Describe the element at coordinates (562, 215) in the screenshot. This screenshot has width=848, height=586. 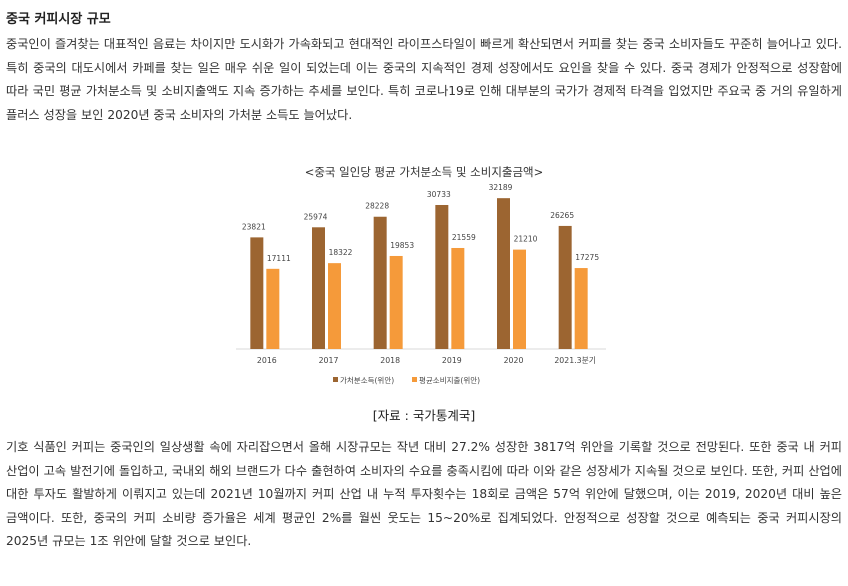
I see `data-label: 26265` at that location.